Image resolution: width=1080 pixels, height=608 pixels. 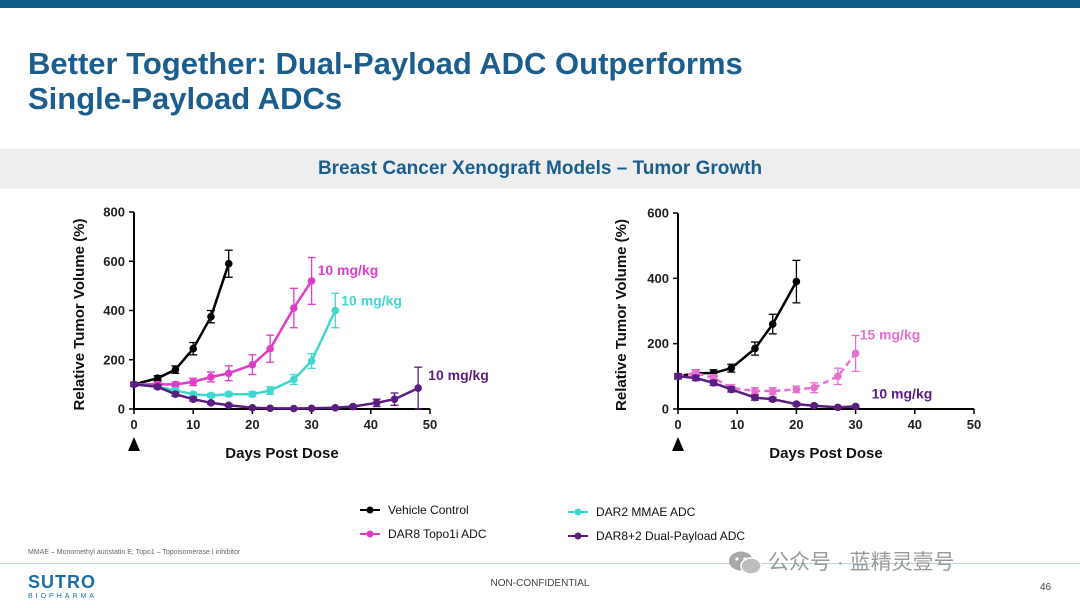 What do you see at coordinates (437, 534) in the screenshot?
I see `legend-label: DAR8 Topo1i ADC` at bounding box center [437, 534].